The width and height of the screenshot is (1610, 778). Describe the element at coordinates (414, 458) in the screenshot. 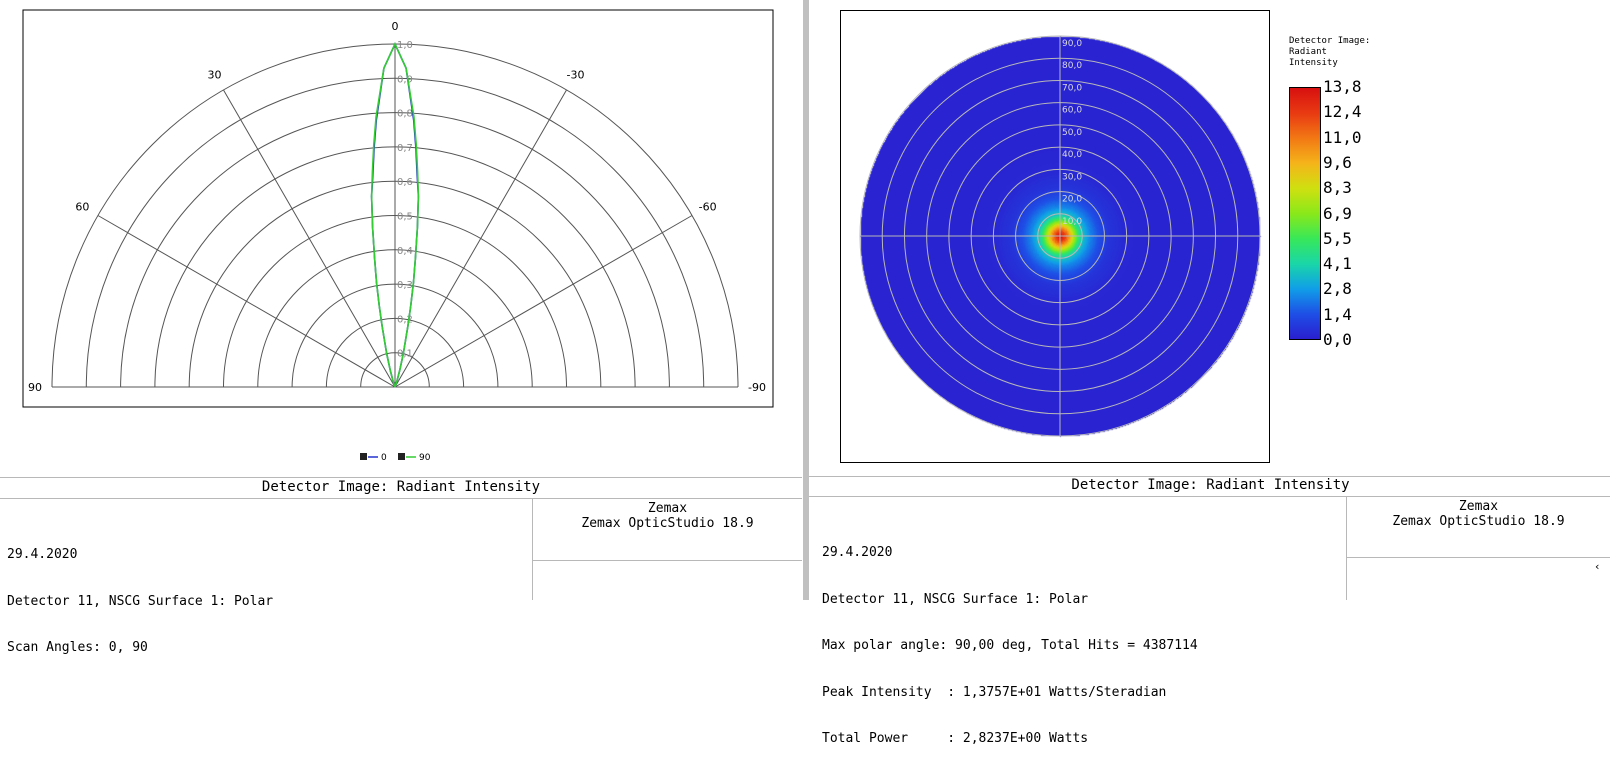

I see `legend-item: 90` at that location.